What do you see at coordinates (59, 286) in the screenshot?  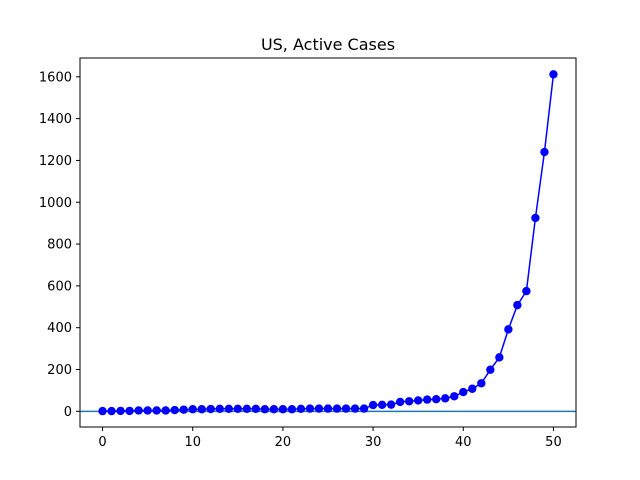 I see `y-tick-label-600: 600` at bounding box center [59, 286].